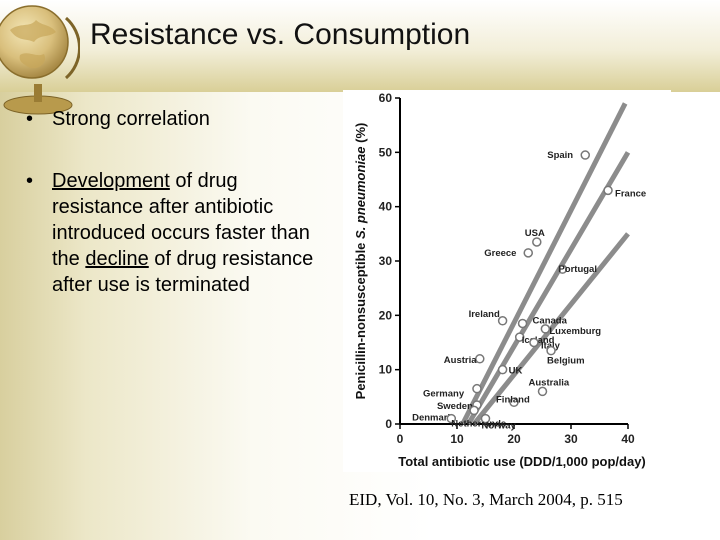  Describe the element at coordinates (571, 439) in the screenshot. I see `x-tick-label: 30` at that location.